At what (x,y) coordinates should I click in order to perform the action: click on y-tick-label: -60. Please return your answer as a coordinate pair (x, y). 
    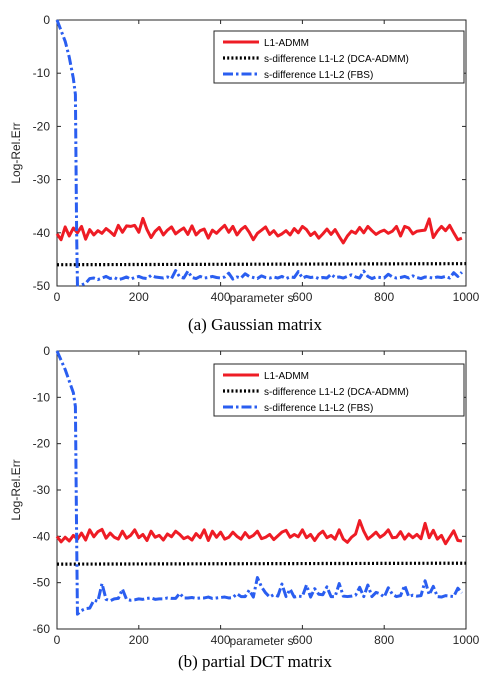
    Looking at the image, I should click on (42, 629).